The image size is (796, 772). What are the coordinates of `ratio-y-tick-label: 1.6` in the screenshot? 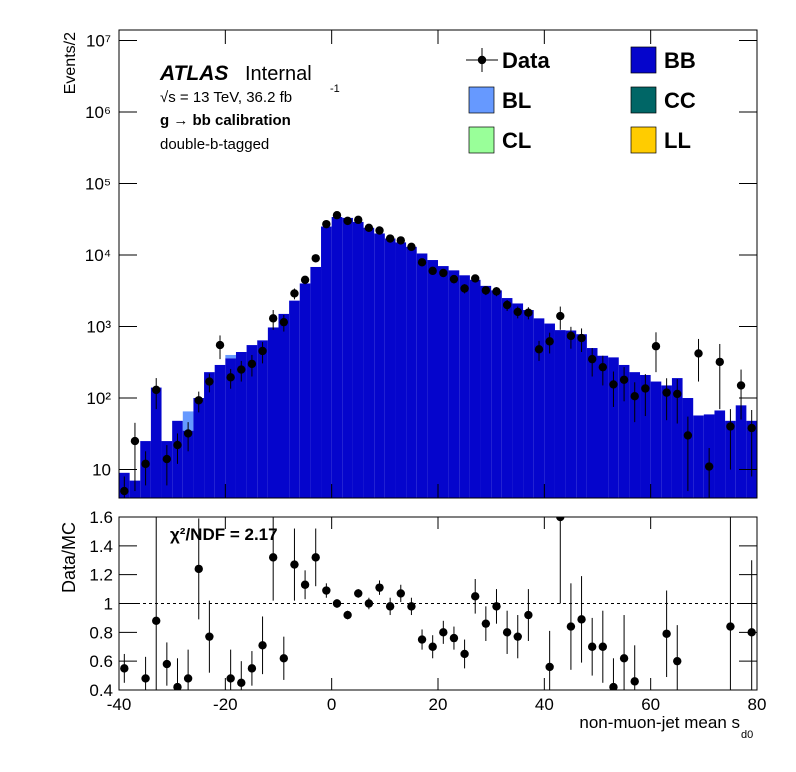 It's located at (101, 517).